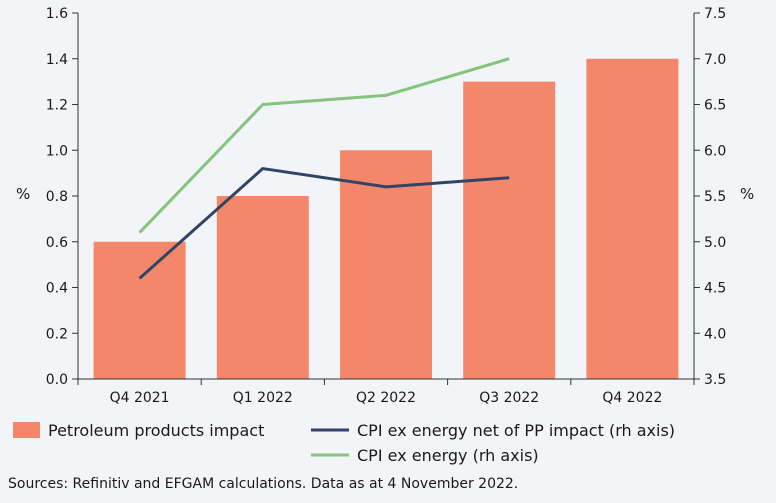 The width and height of the screenshot is (776, 503). I want to click on left-tick-label-7: 1.4, so click(57, 60).